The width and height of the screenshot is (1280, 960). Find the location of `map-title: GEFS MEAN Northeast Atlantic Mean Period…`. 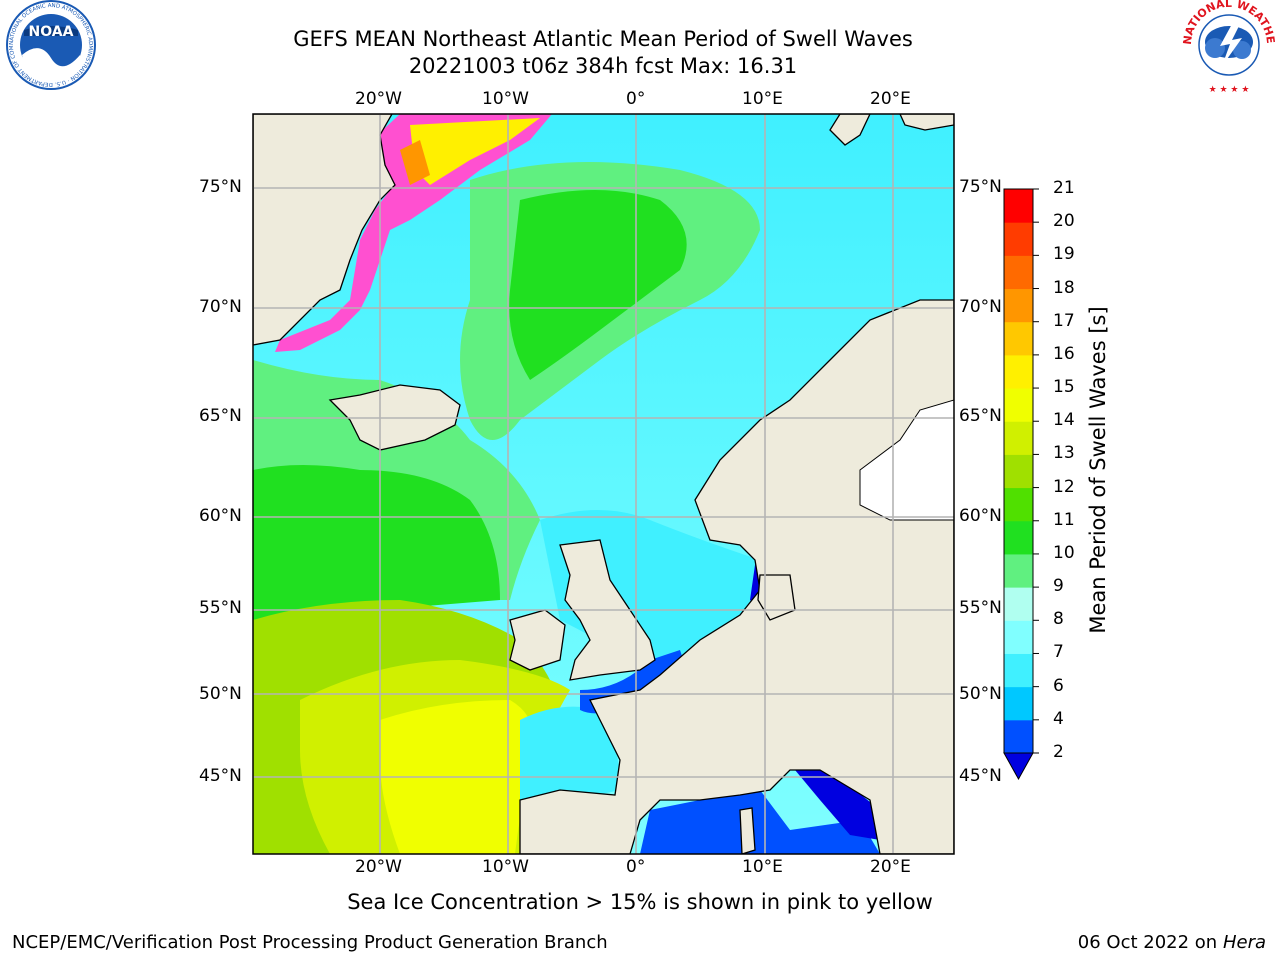

map-title: GEFS MEAN Northeast Atlantic Mean Period… is located at coordinates (603, 39).